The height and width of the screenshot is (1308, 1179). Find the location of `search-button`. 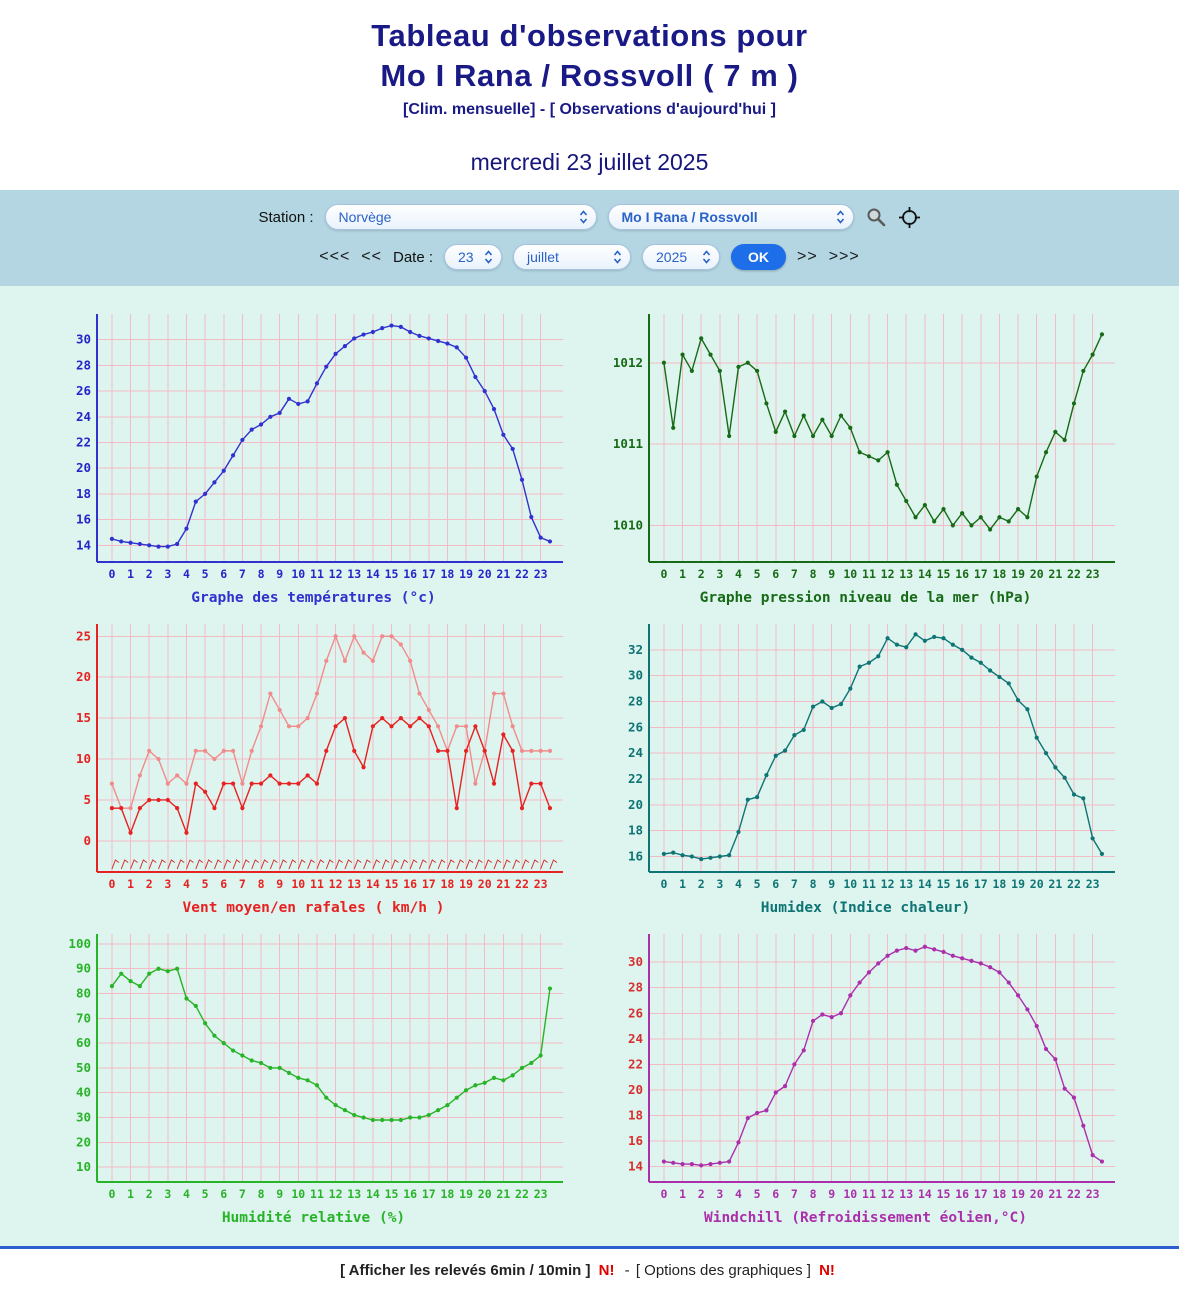

search-button is located at coordinates (876, 217).